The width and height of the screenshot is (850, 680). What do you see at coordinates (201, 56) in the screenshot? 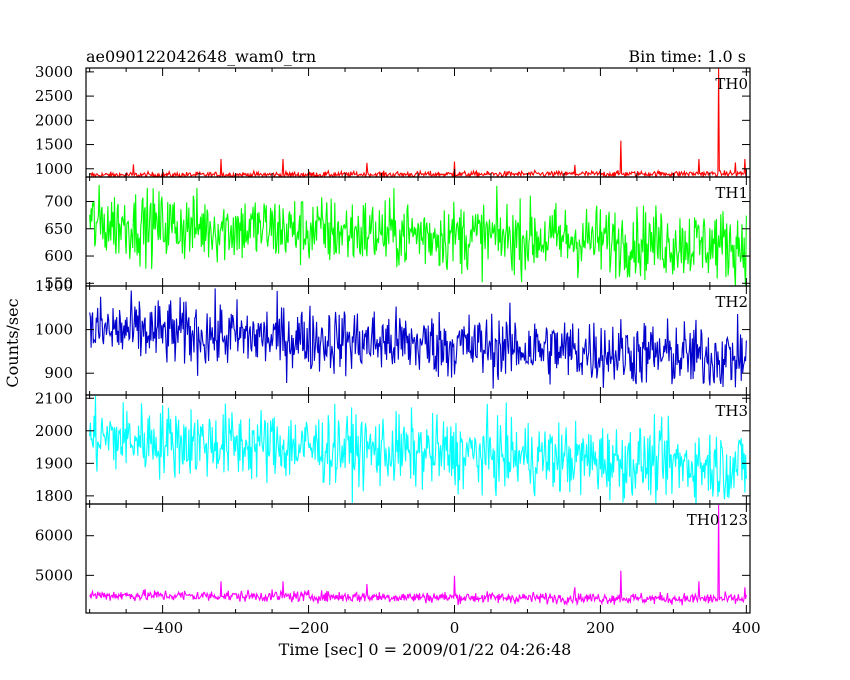
I see `plot-title-left: ae090122042648_wam0_trn` at bounding box center [201, 56].